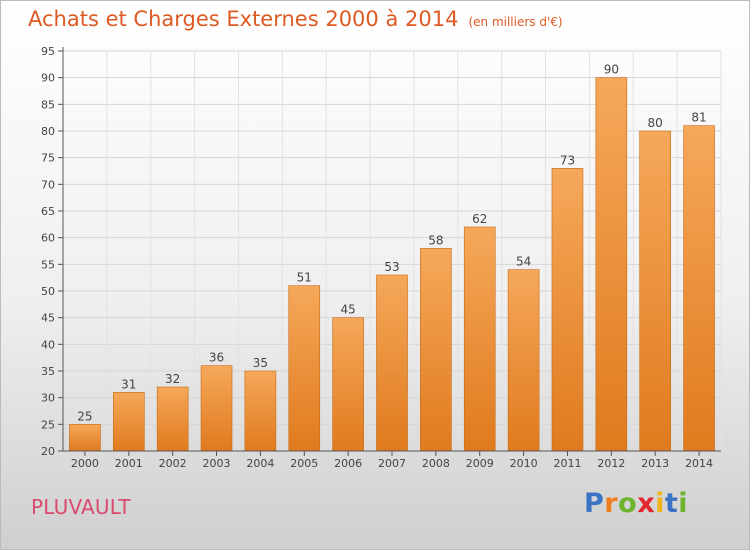 Image resolution: width=750 pixels, height=550 pixels. Describe the element at coordinates (85, 463) in the screenshot. I see `x-tick-label: 2000` at that location.